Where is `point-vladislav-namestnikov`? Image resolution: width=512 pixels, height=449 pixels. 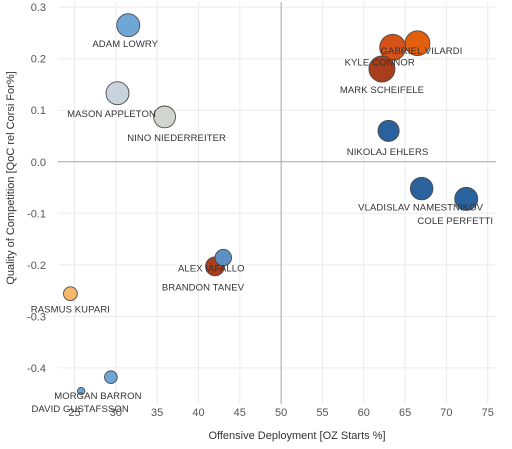 point-vladislav-namestnikov is located at coordinates (421, 188).